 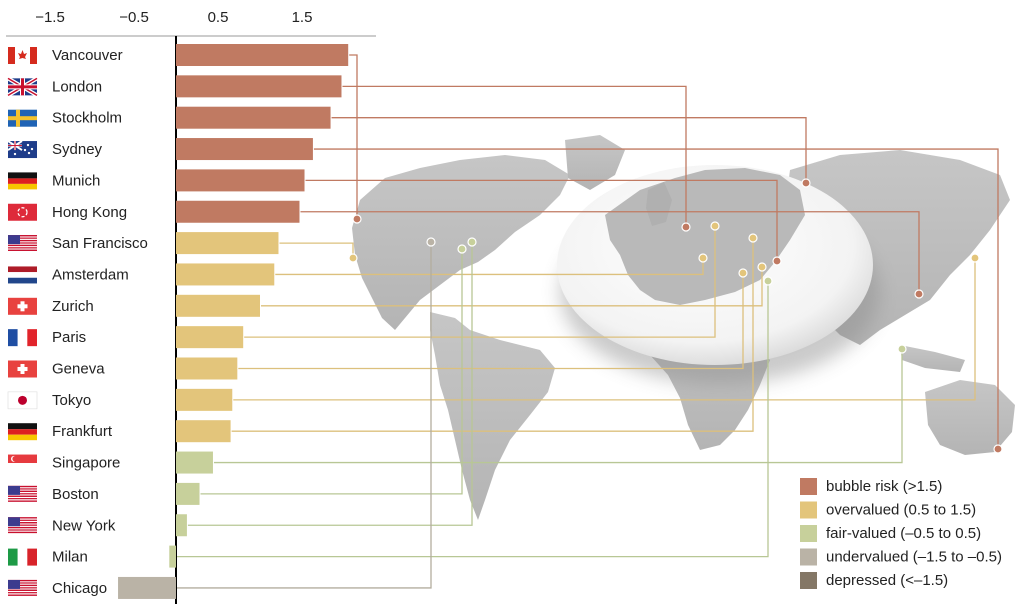 I want to click on legend-swatch-under, so click(x=808, y=557).